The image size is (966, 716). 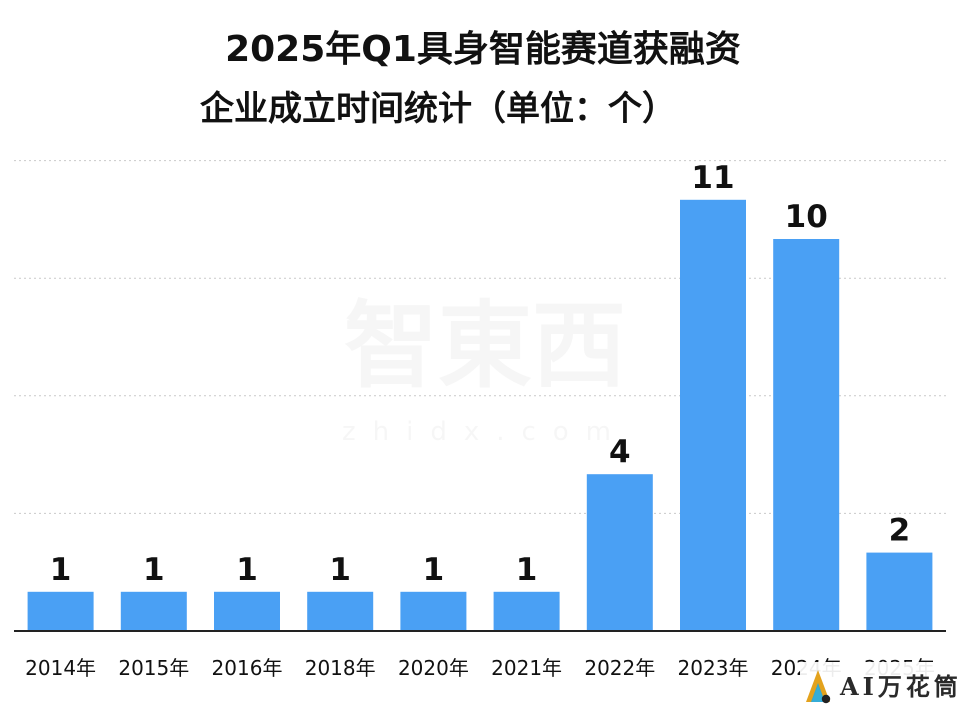 I want to click on chart-title-line-1: 2025年Q1具身智能赛道获融资, so click(x=483, y=49).